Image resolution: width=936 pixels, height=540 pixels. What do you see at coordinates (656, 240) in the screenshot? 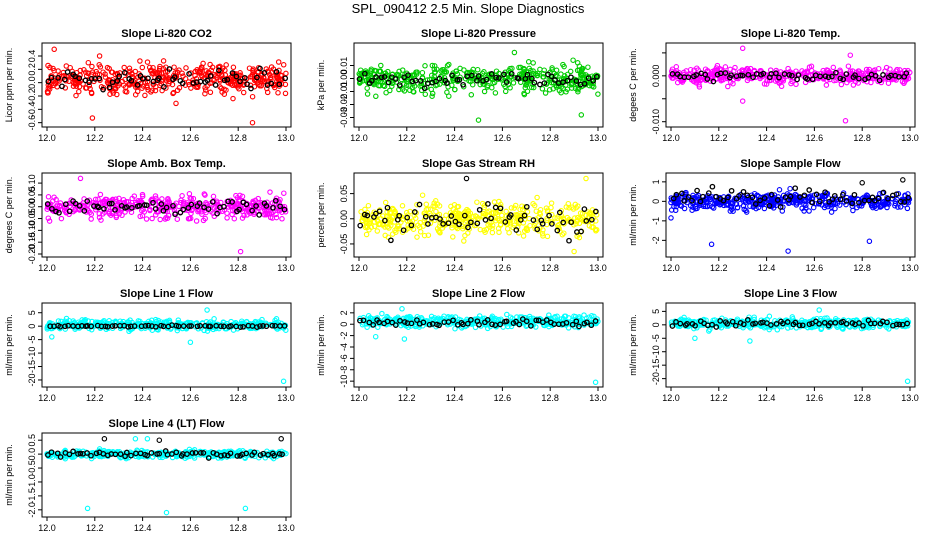
I see `y-tick-label: -2` at bounding box center [656, 240].